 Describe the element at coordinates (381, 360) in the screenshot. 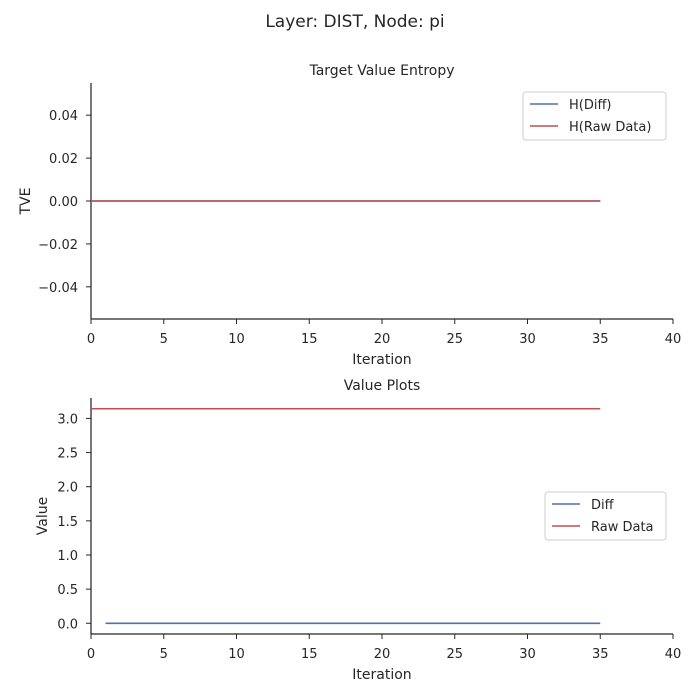

I see `tve-x-axis-label: Iteration` at that location.